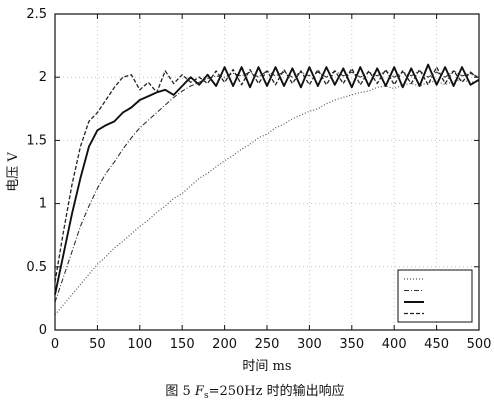 The height and width of the screenshot is (405, 494). What do you see at coordinates (266, 366) in the screenshot?
I see `x-axis-label: 时间 ms` at bounding box center [266, 366].